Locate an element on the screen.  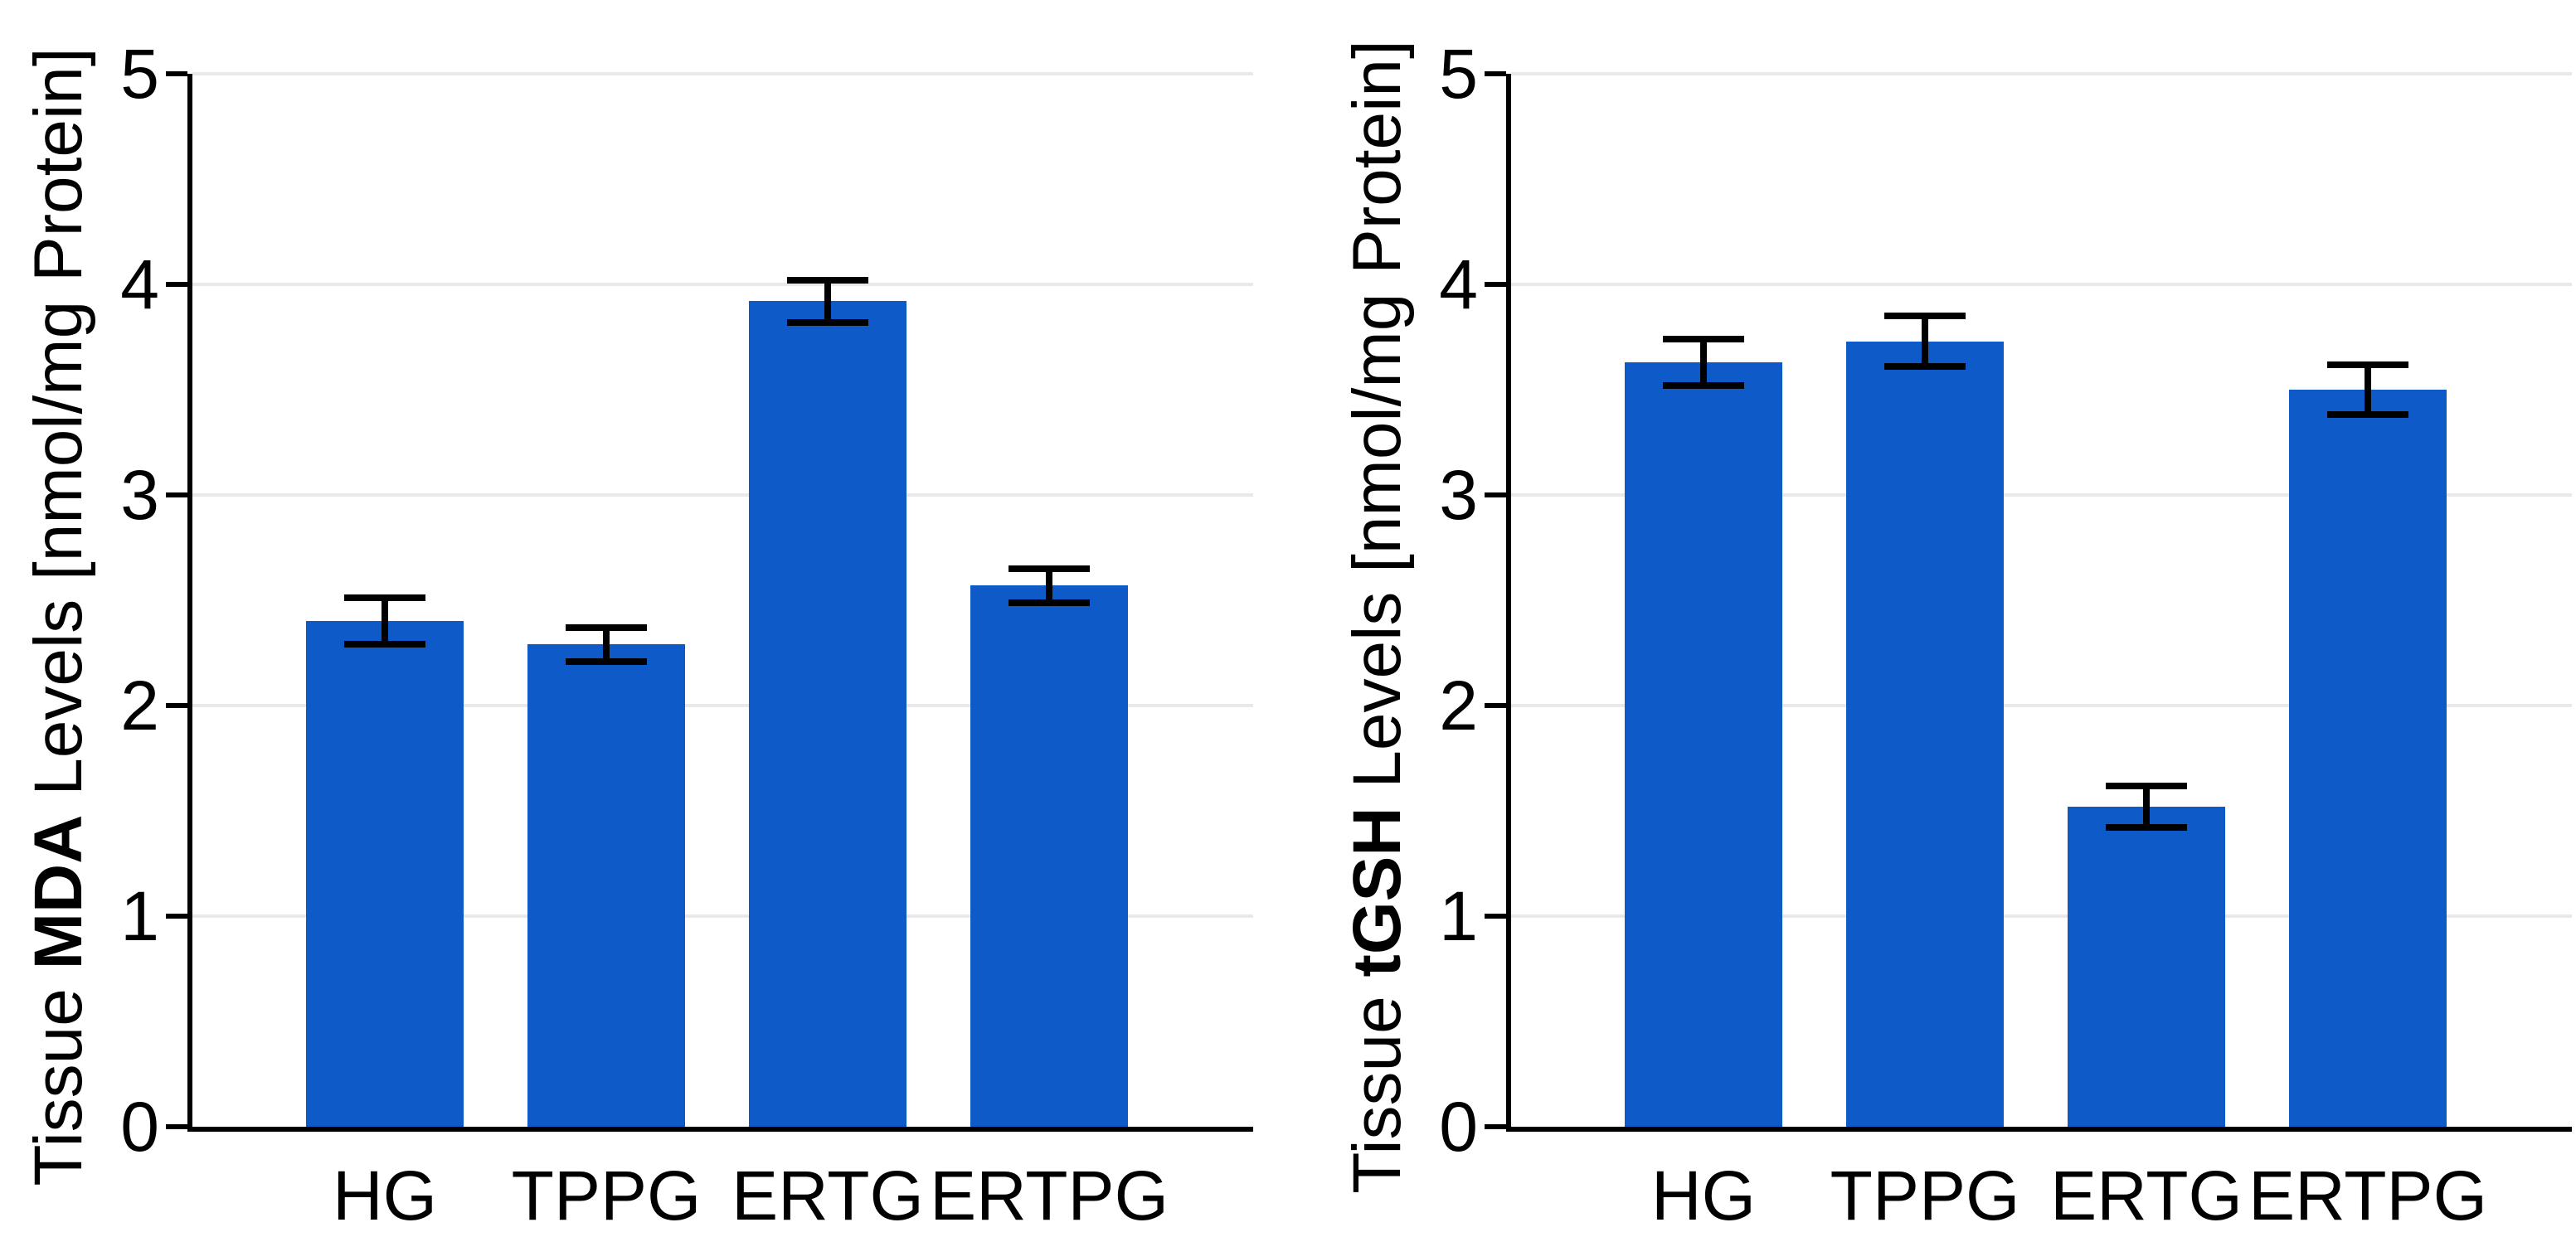
tgsh-y-axis-title: Tissue tGSH Levels [nmol/mg Protein] is located at coordinates (1378, 617).